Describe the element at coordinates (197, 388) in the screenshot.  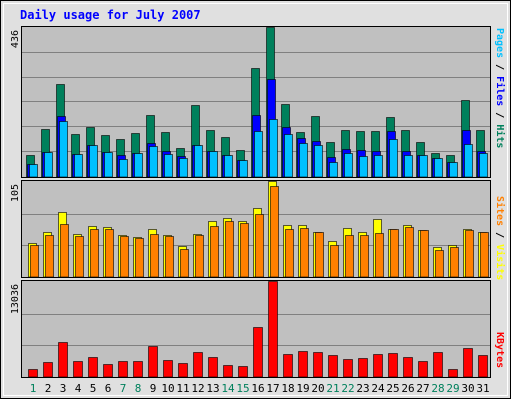
I see `x-tick-label-day-12: 12` at that location.